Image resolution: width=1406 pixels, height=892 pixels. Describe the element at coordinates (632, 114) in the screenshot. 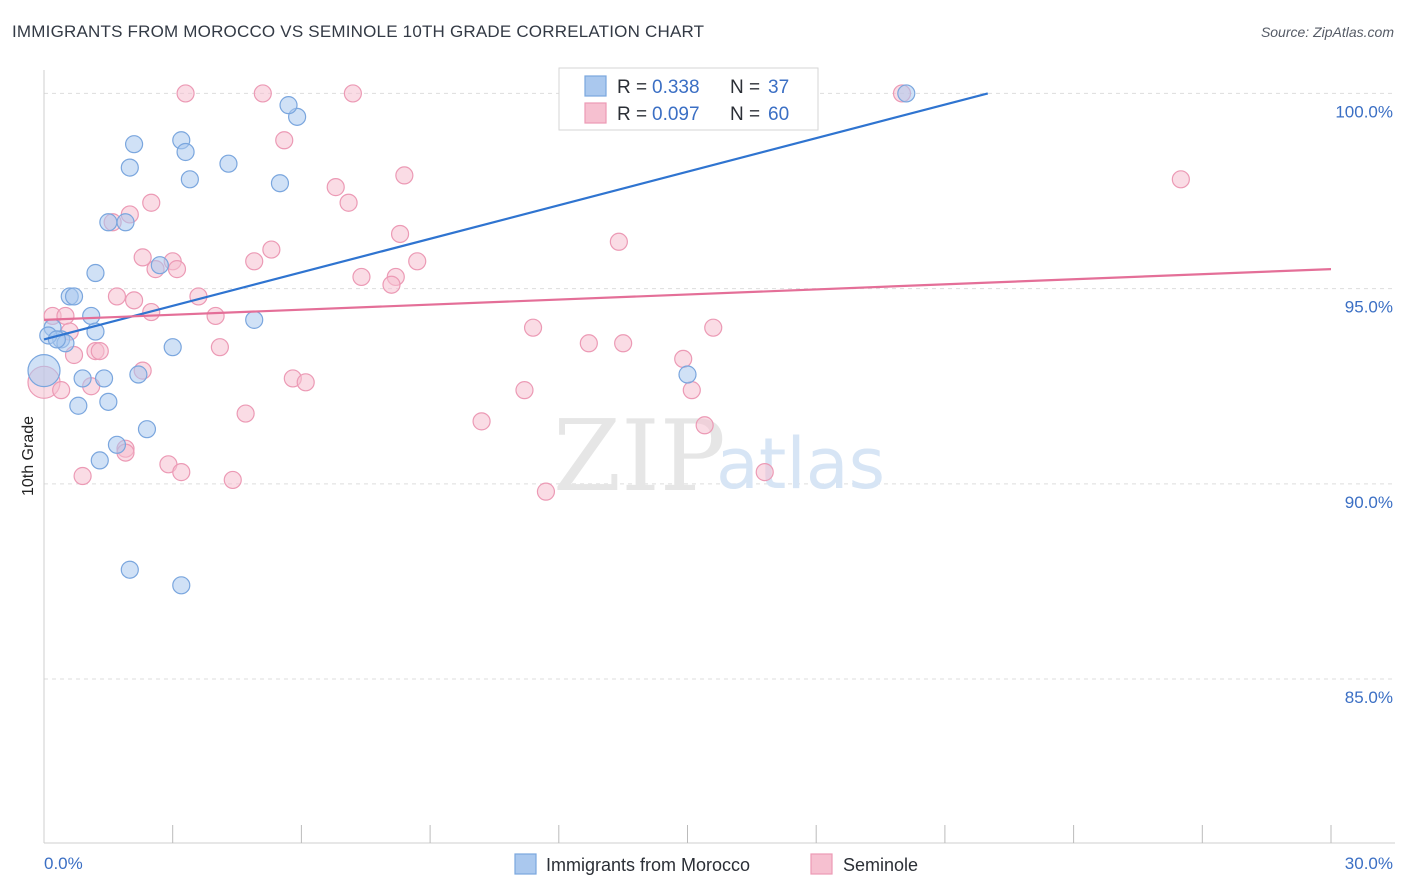

I see `legend-r-label-seminole: R =` at that location.